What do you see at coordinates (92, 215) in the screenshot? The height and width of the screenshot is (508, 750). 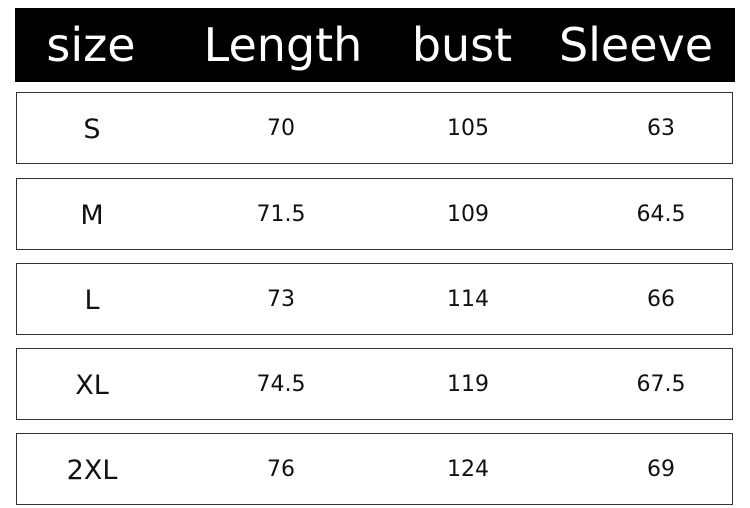 I see `size-cell: M` at bounding box center [92, 215].